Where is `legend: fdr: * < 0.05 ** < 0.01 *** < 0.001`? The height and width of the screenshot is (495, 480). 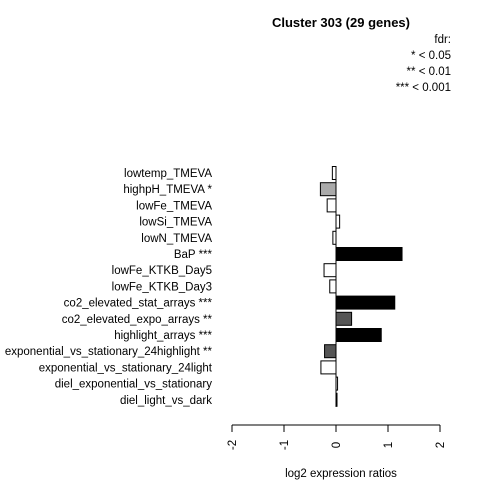
legend: fdr: * < 0.05 ** < 0.01 *** < 0.001 is located at coordinates (423, 64).